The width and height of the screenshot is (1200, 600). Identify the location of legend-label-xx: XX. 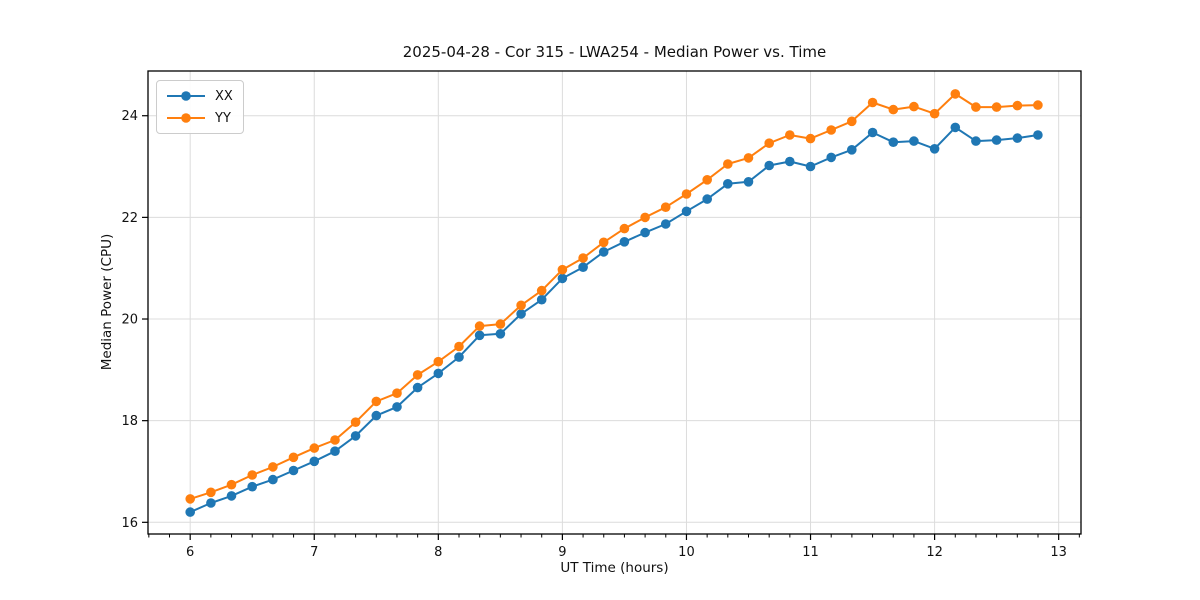
(224, 96).